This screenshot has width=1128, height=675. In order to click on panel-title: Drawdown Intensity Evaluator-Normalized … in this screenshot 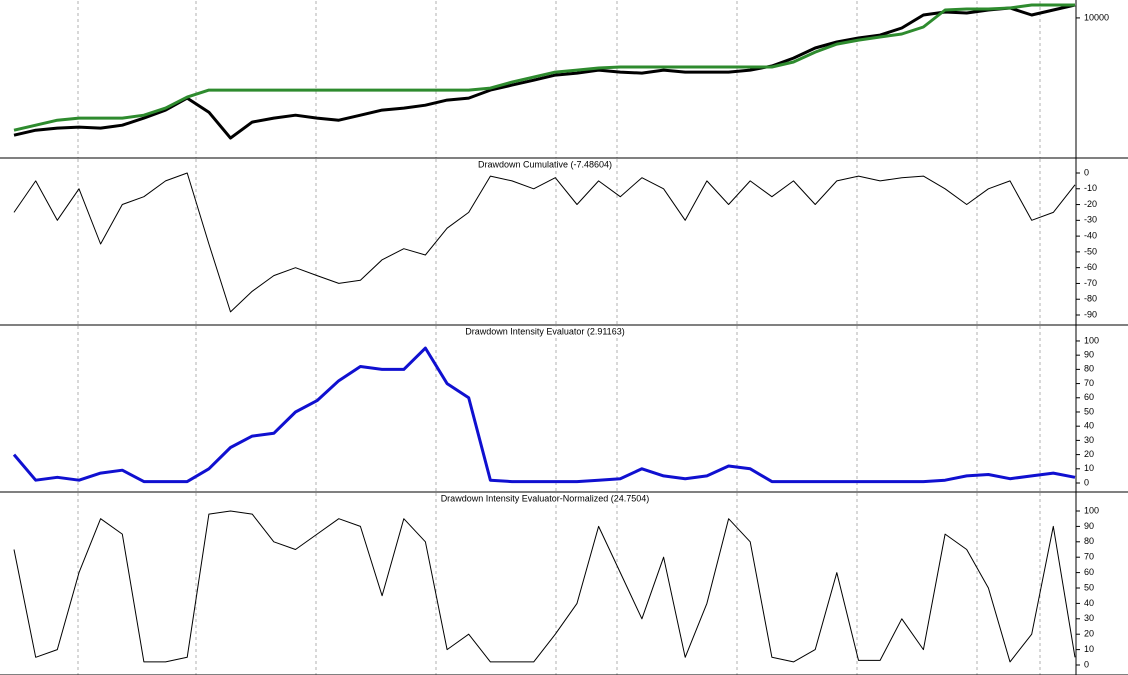, I will do `click(545, 498)`.